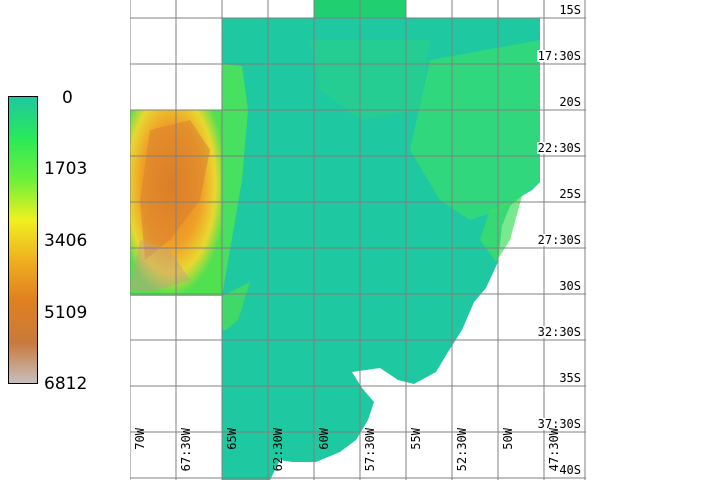  I want to click on legend-tick-2: 3406, so click(66, 241).